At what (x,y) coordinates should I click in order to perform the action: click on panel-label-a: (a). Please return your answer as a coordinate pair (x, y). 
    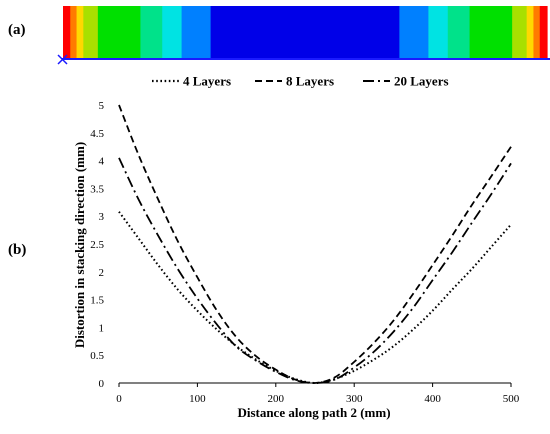
    Looking at the image, I should click on (17, 30).